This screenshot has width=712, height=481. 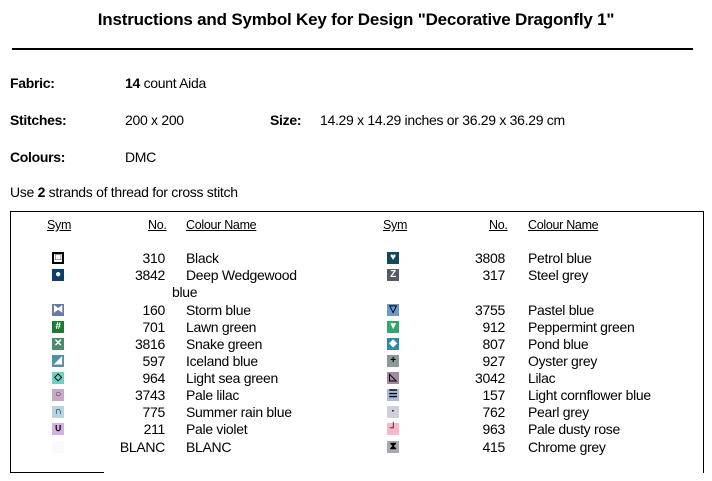 I want to click on thread-number: 912, so click(x=494, y=327).